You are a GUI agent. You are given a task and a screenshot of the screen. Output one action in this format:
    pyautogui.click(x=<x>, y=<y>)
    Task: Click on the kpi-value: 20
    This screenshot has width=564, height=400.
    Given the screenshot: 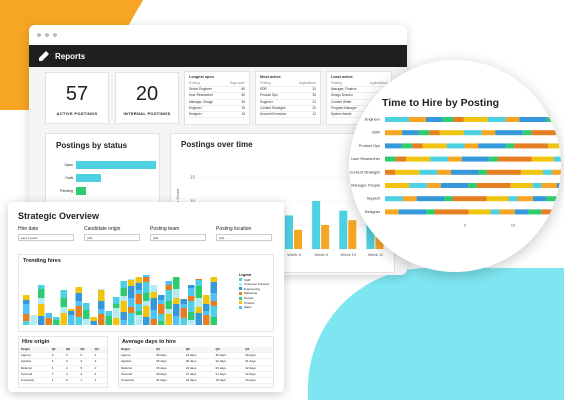 What is the action you would take?
    pyautogui.click(x=147, y=94)
    